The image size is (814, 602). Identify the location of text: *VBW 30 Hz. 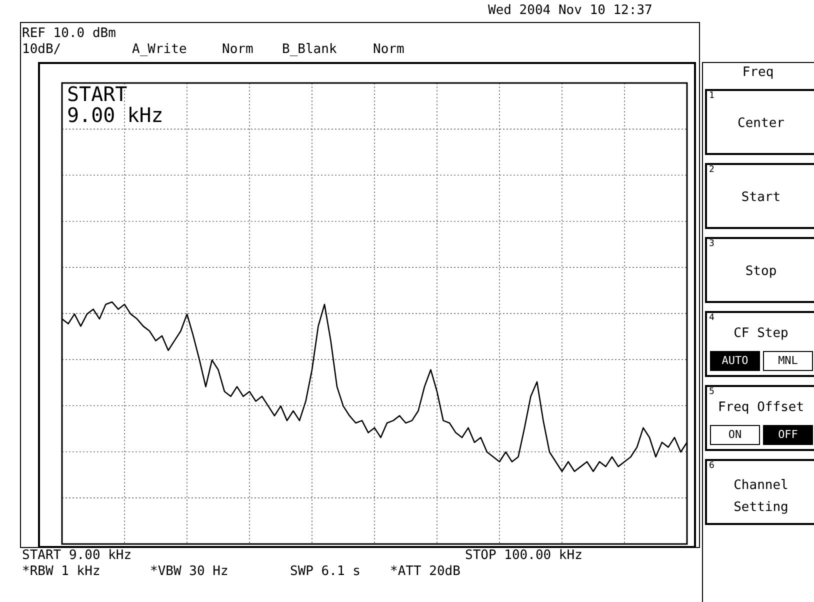
(189, 571).